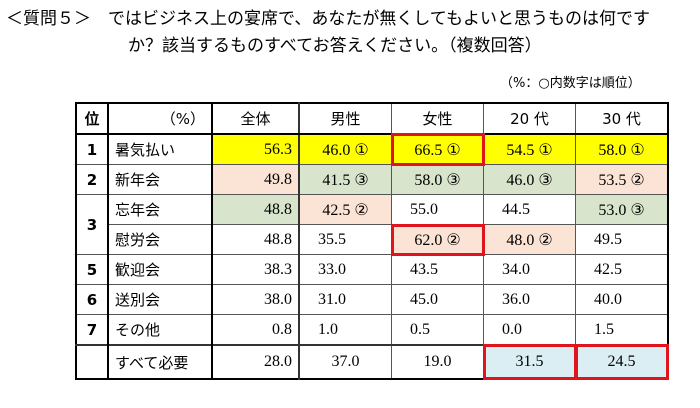 The height and width of the screenshot is (408, 700). What do you see at coordinates (345, 149) in the screenshot?
I see `value-cell: 46.0 ①` at bounding box center [345, 149].